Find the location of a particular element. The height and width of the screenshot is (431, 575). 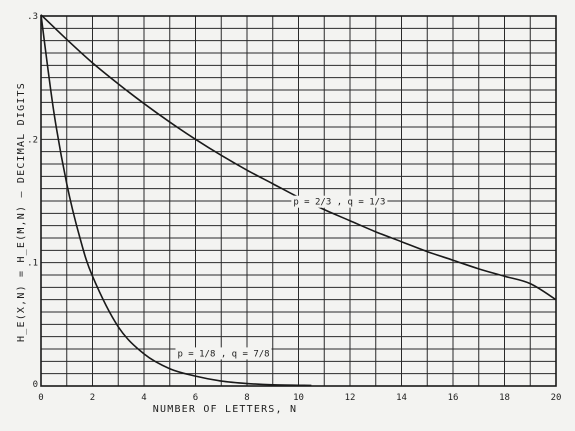

x-tick-label: 2 is located at coordinates (92, 398).